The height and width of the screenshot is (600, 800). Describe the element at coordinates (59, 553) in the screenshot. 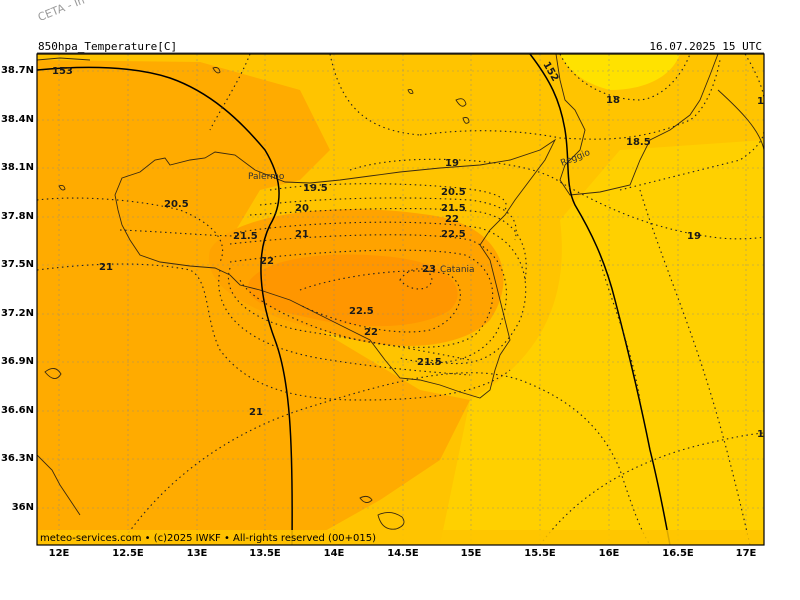

I see `lon-tick-label: 12E` at that location.